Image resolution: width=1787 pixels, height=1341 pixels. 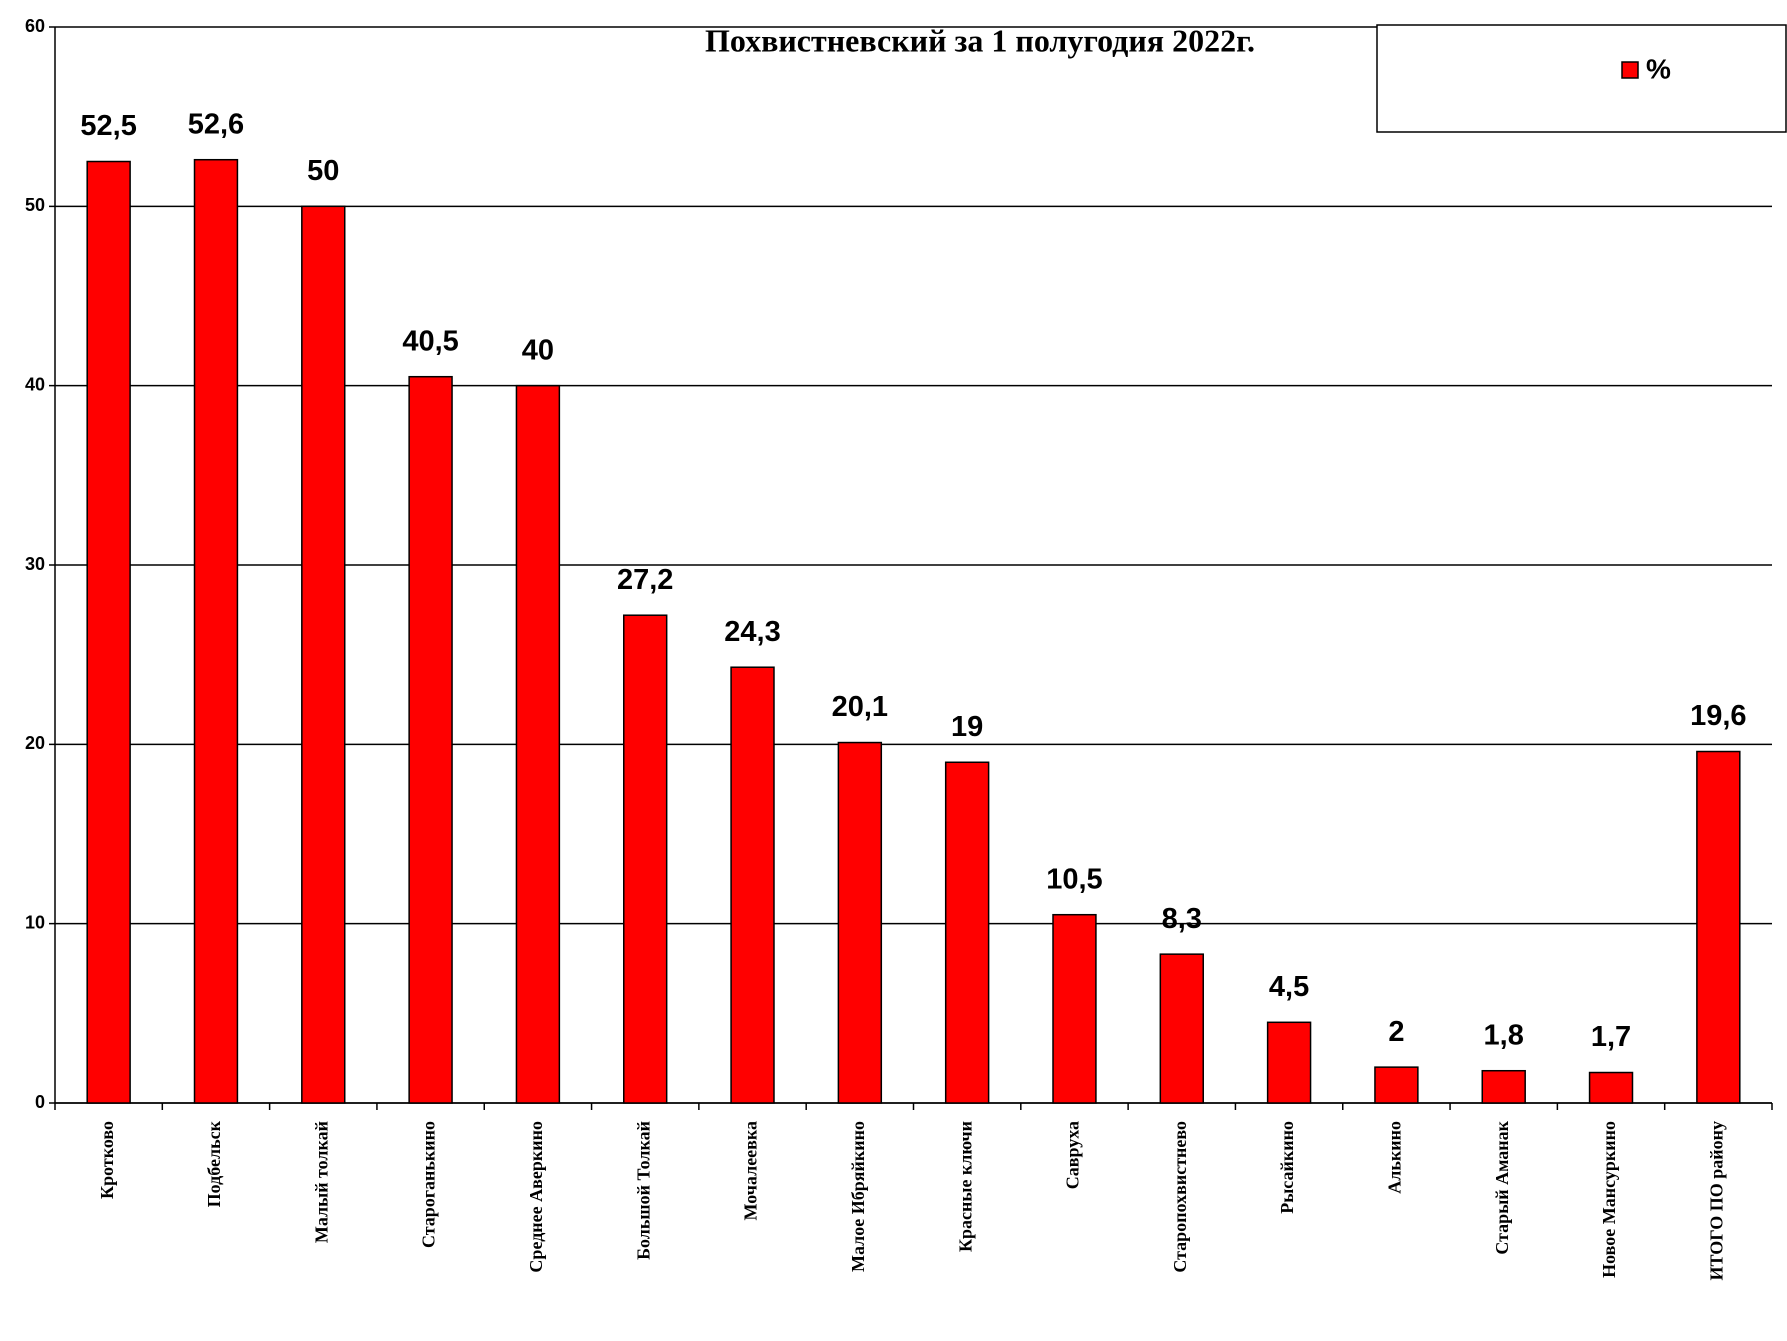 I want to click on y-tick-label: 0, so click(x=40, y=1102).